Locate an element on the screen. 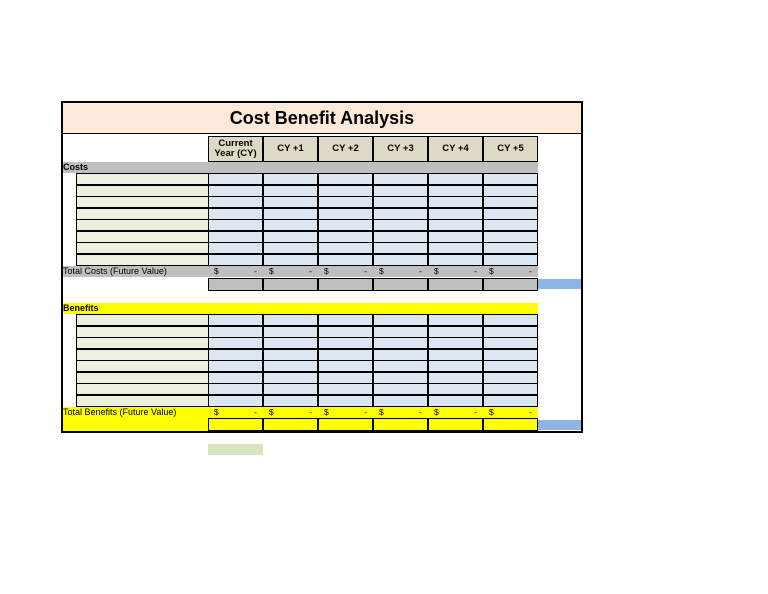 The image size is (768, 594). column-header-2: CY +2 is located at coordinates (345, 149).